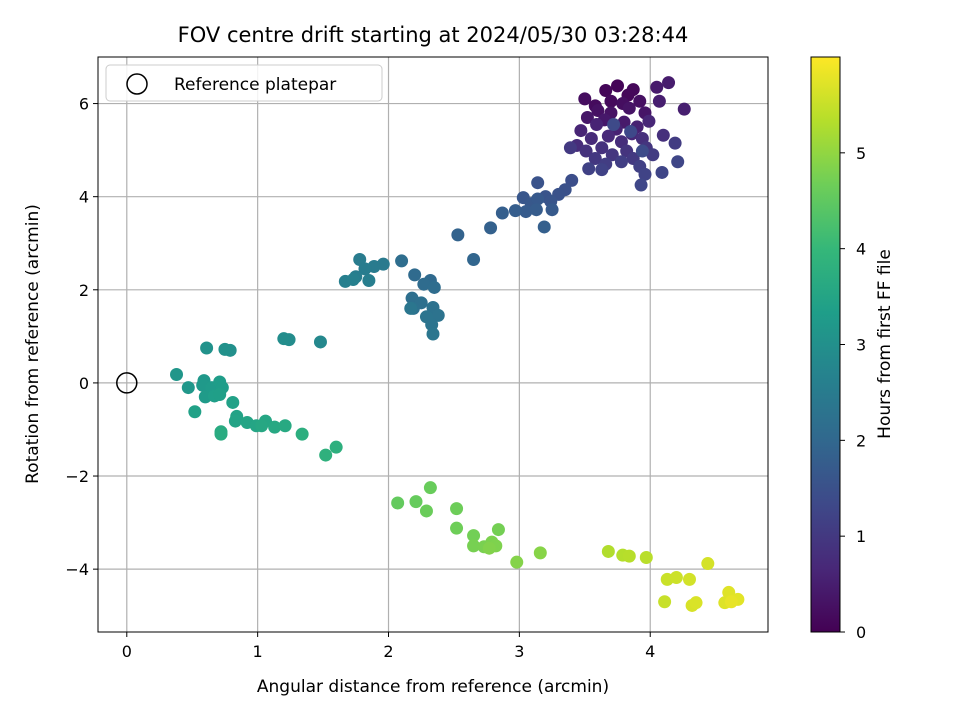  What do you see at coordinates (81, 337) in the screenshot?
I see `y-axis-ticks: −4 −2 0 2 4 6` at bounding box center [81, 337].